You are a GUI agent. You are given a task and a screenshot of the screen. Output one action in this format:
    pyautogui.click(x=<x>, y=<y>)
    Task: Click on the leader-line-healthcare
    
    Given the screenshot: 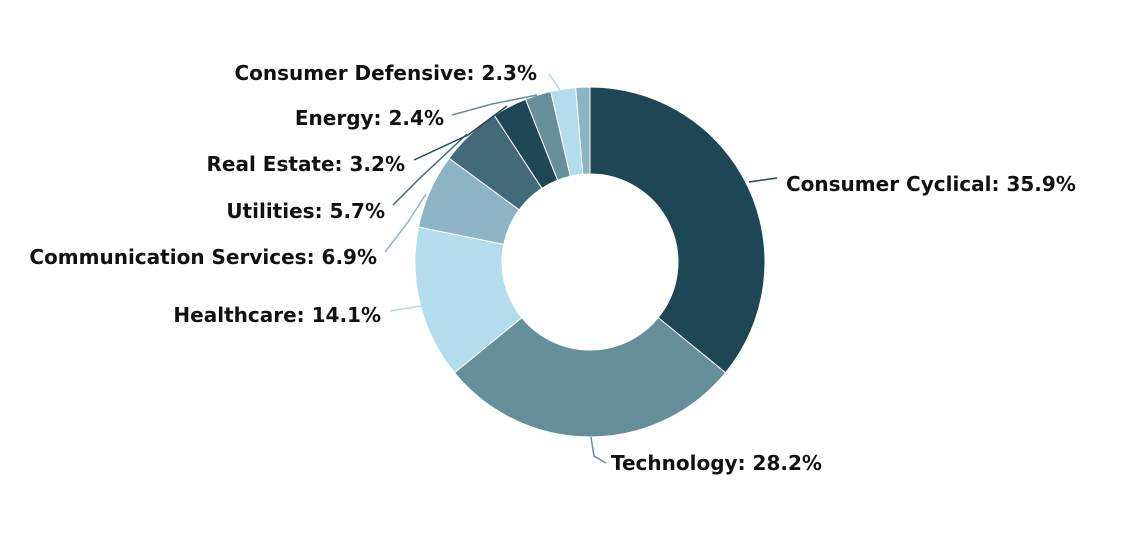 What is the action you would take?
    pyautogui.click(x=405, y=308)
    